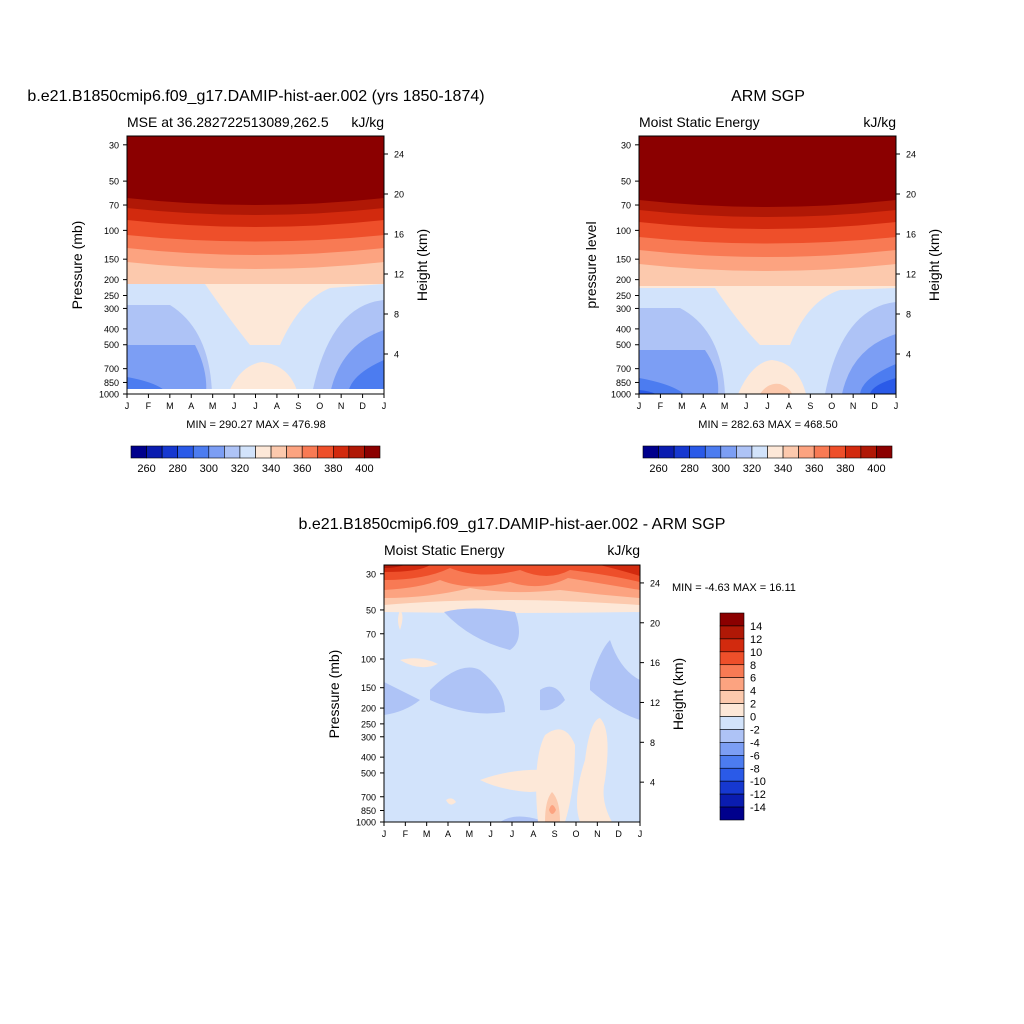  Describe the element at coordinates (767, 460) in the screenshot. I see `colorbar-obs: 260 280 300 320 340 360 380 400` at that location.